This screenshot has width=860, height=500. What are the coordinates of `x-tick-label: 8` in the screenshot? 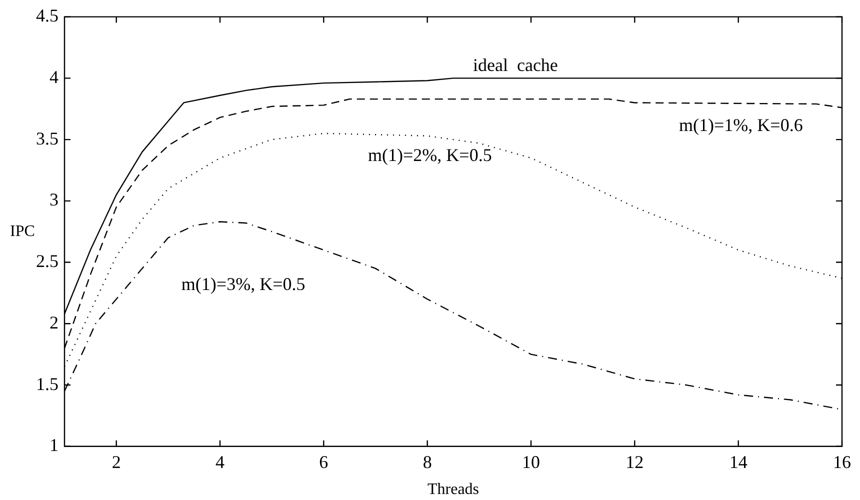 It's located at (427, 462).